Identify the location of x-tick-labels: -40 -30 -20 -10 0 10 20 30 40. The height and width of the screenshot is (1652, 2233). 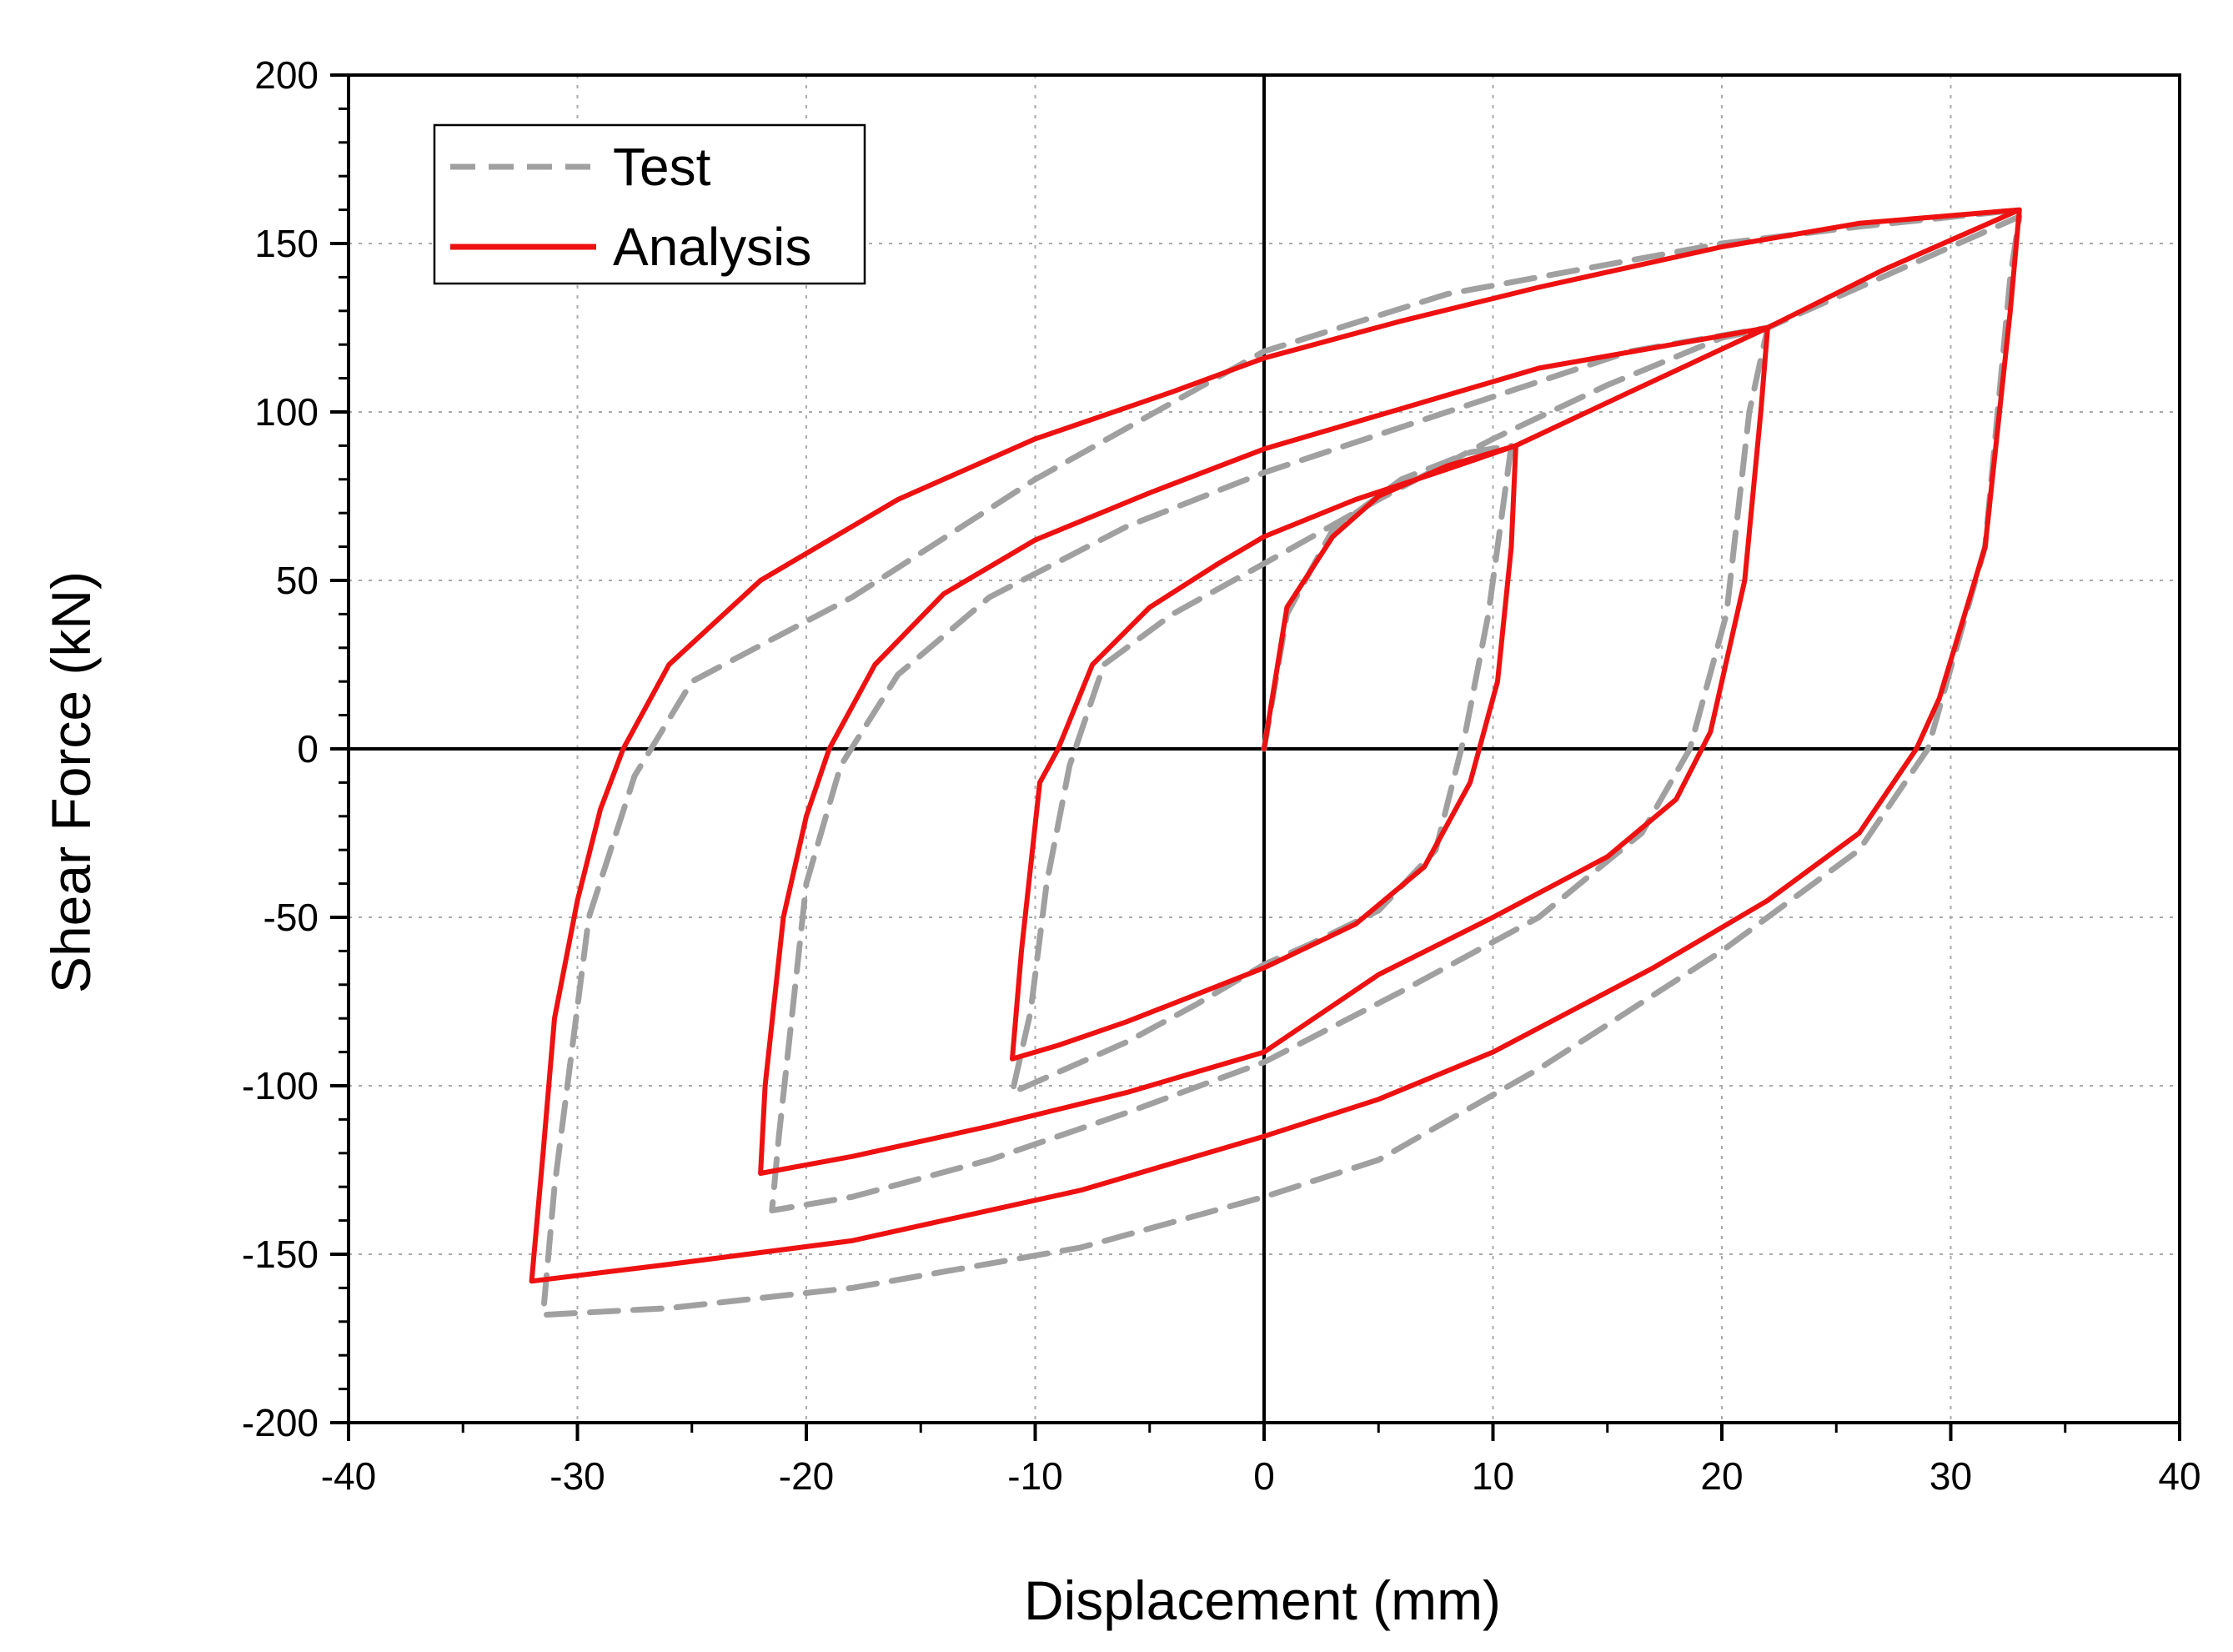
(1261, 1476).